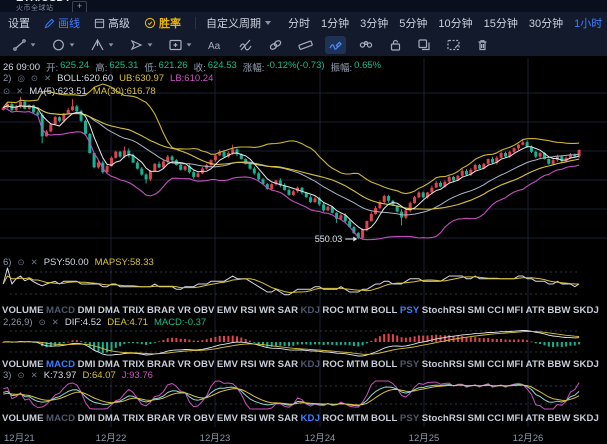 Image resolution: width=607 pixels, height=444 pixels. I want to click on indicator-tab-skdj-row3: SKDJ, so click(585, 418).